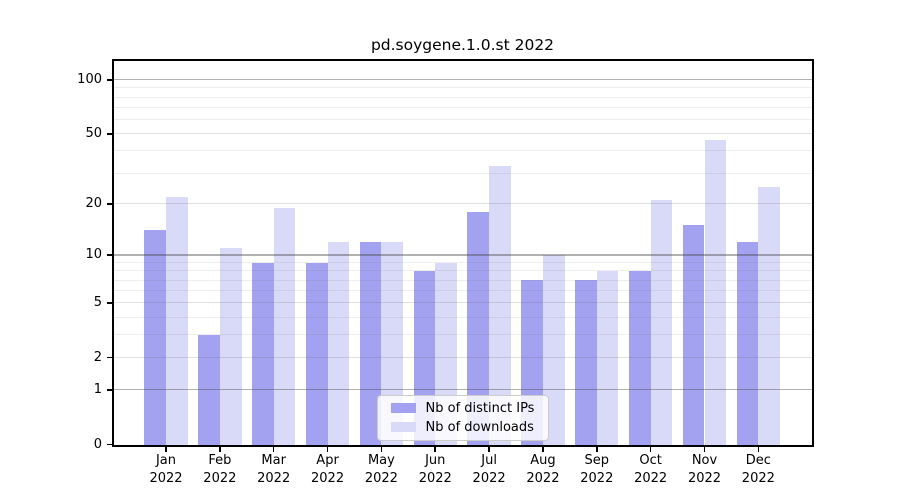 This screenshot has width=900, height=500. Describe the element at coordinates (220, 460) in the screenshot. I see `x-tick-month: Feb` at that location.